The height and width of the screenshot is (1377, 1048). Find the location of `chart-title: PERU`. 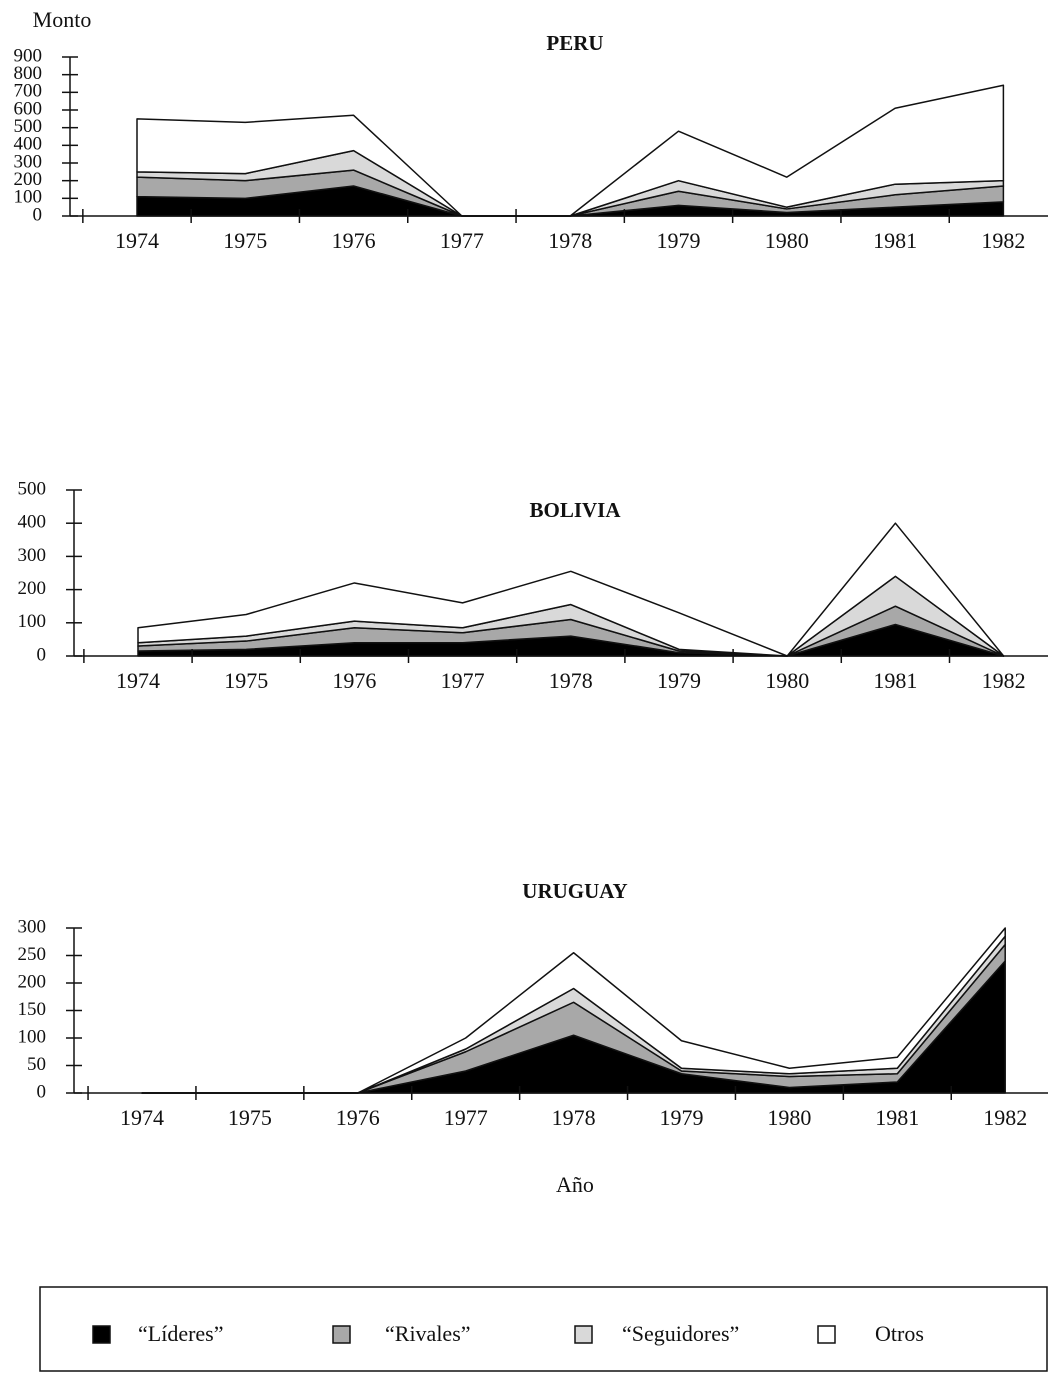

chart-title: PERU is located at coordinates (574, 43).